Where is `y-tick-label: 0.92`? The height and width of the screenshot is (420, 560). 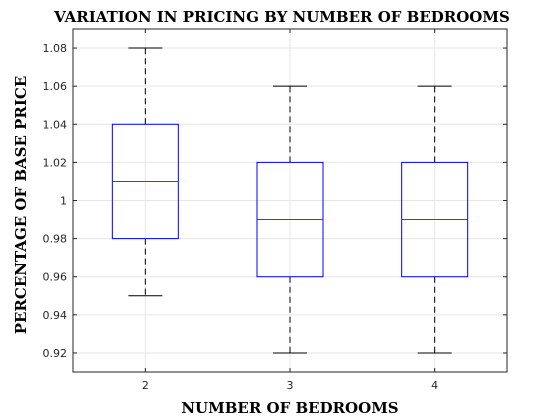
y-tick-label: 0.92 is located at coordinates (55, 353).